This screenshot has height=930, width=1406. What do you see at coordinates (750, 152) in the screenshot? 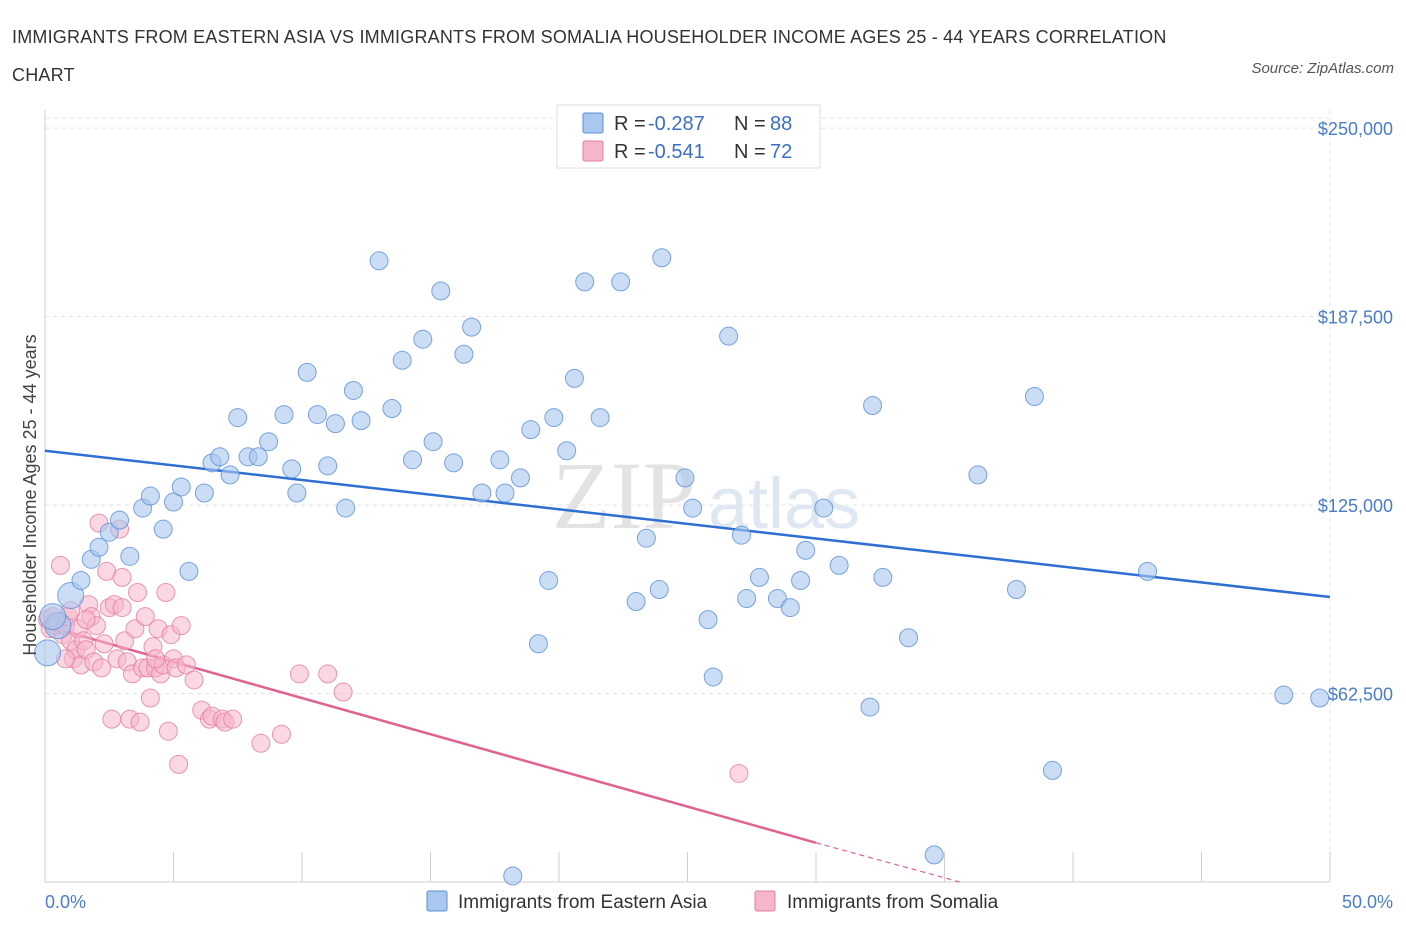
I see `legend-n-label-2: N =` at bounding box center [750, 152].